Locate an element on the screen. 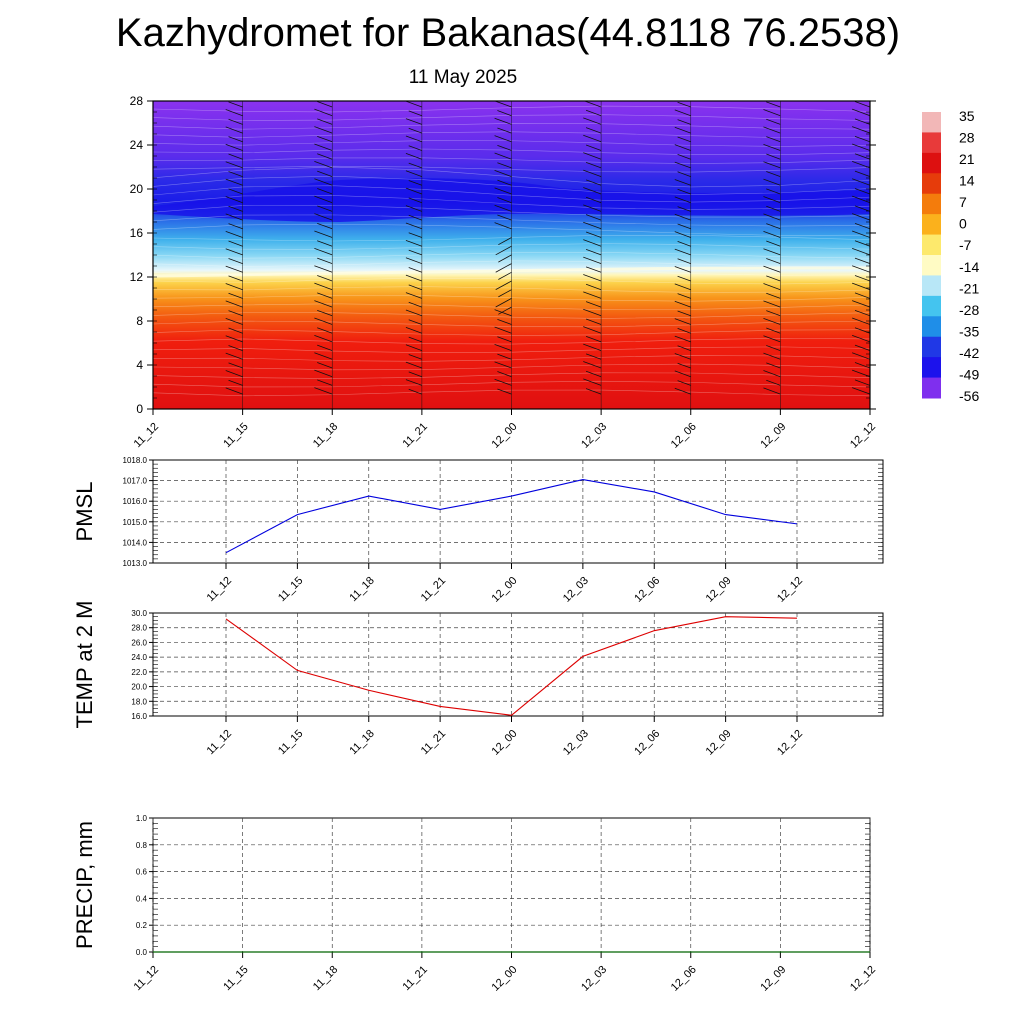 The image size is (1024, 1029). y-tick-label: 0.8 is located at coordinates (142, 845).